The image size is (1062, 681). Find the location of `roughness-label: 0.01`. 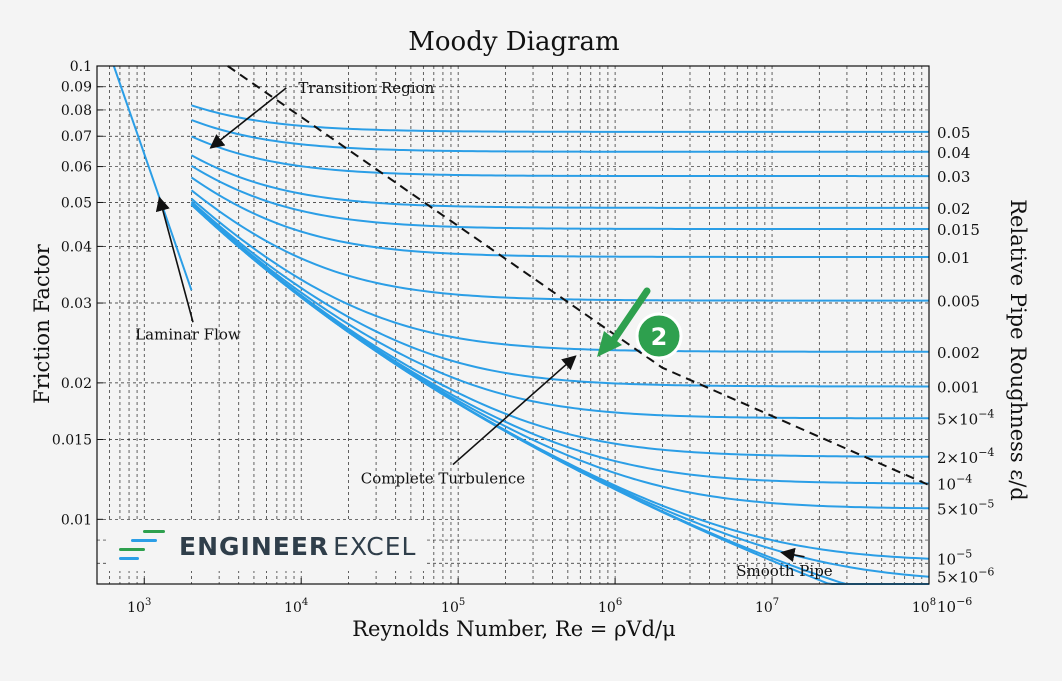

roughness-label: 0.01 is located at coordinates (953, 258).